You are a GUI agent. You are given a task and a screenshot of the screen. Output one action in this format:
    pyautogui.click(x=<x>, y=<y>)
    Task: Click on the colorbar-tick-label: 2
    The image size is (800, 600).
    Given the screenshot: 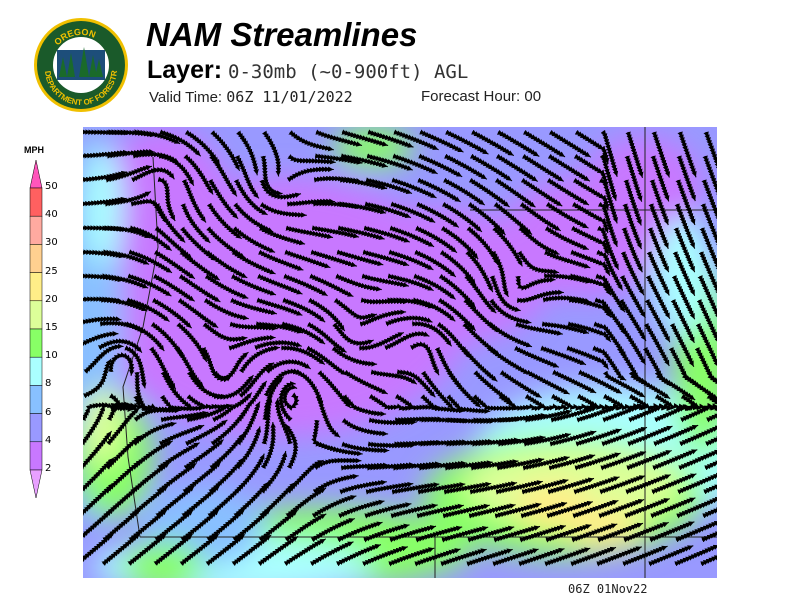 What is the action you would take?
    pyautogui.click(x=48, y=468)
    